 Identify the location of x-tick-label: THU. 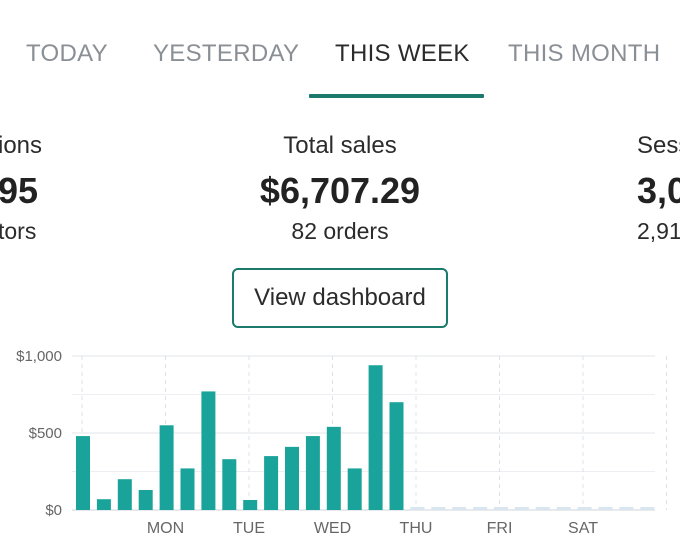
(416, 528).